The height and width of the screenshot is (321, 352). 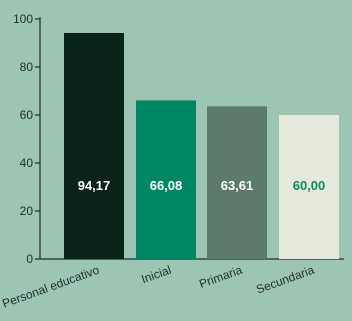 What do you see at coordinates (166, 185) in the screenshot?
I see `bar-value-label: 66,08` at bounding box center [166, 185].